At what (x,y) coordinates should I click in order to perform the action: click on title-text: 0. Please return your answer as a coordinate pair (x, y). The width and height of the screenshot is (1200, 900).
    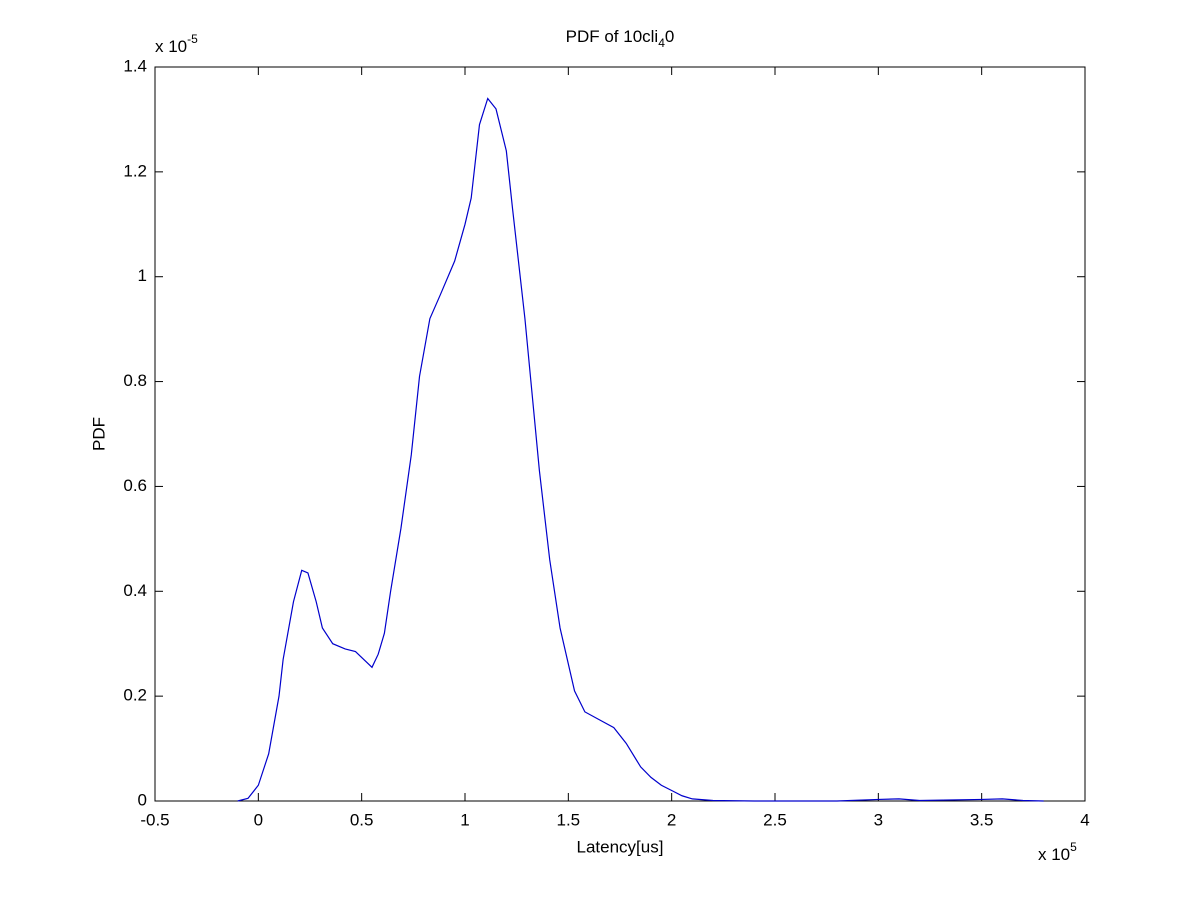
    Looking at the image, I should click on (669, 36).